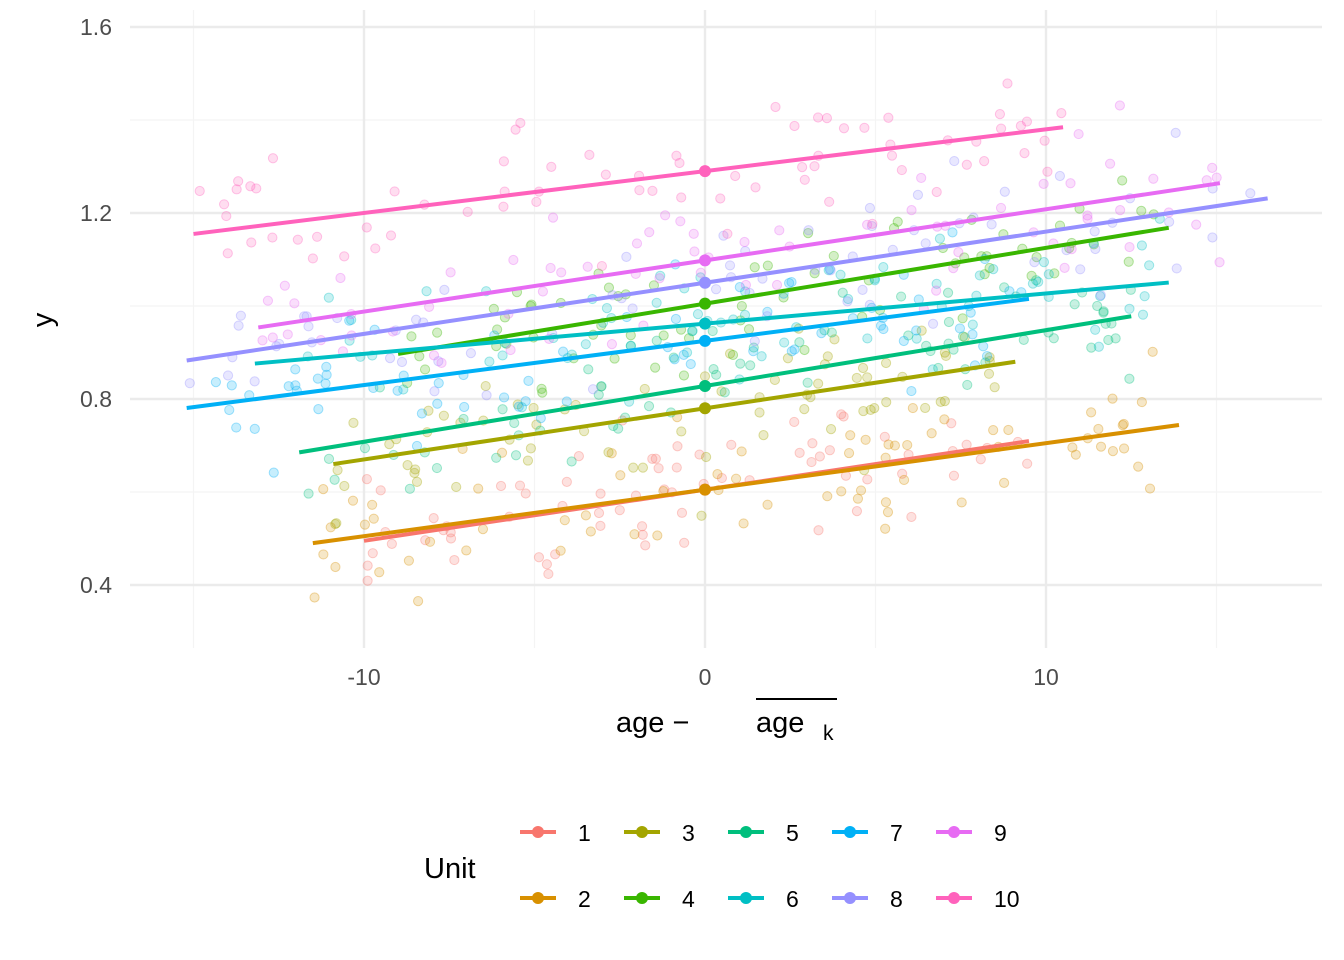 Image resolution: width=1344 pixels, height=960 pixels. I want to click on legend-item-7: 7, so click(867, 833).